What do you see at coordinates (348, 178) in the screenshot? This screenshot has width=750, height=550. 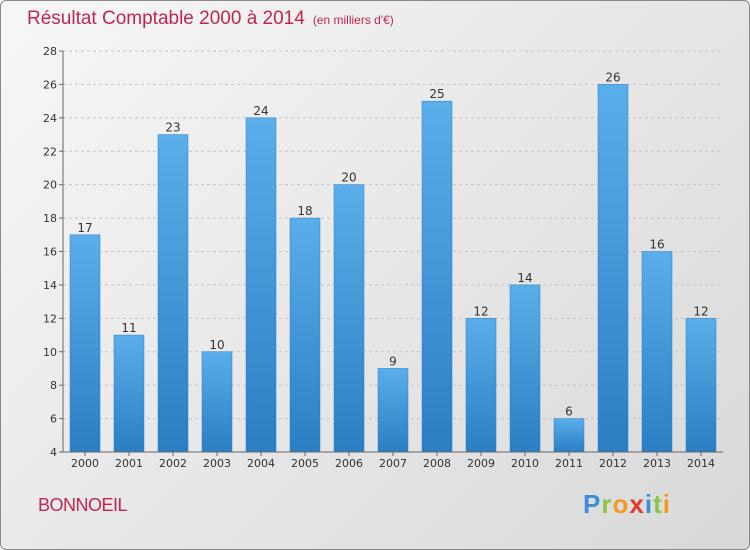 I see `data-label: 20` at bounding box center [348, 178].